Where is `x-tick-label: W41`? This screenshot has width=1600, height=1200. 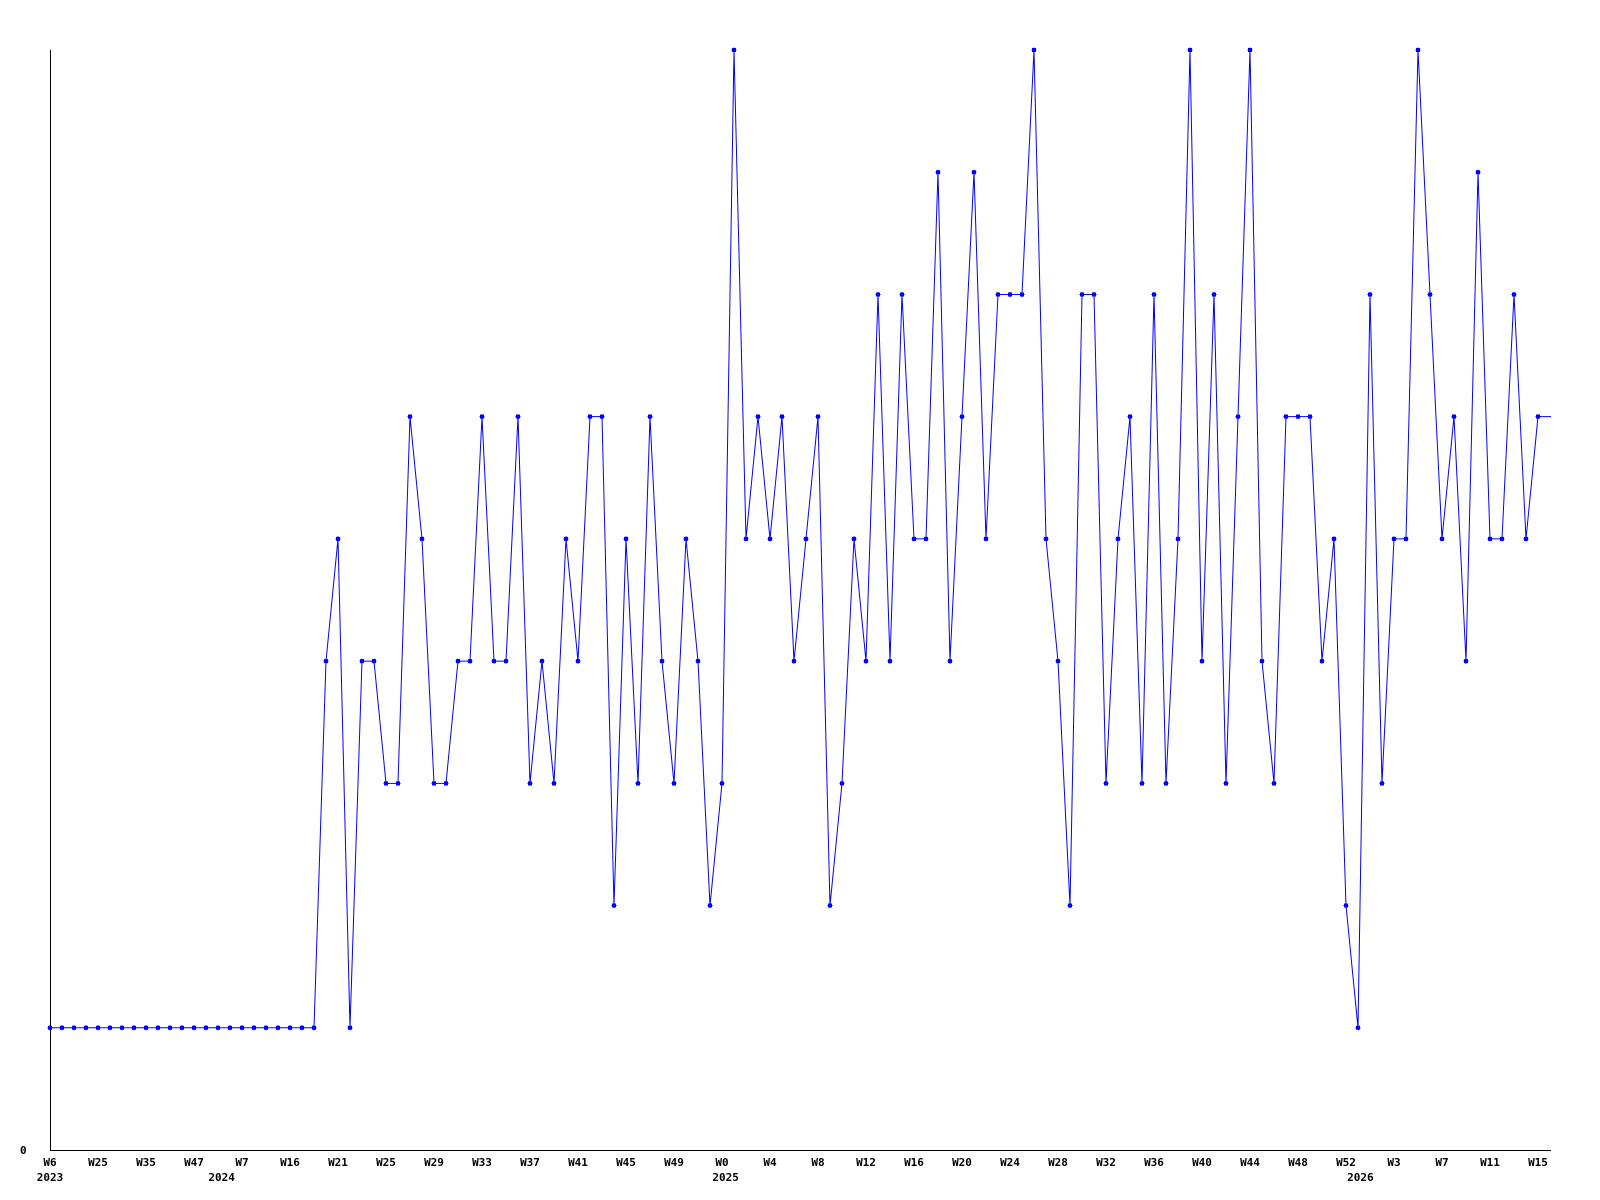 x-tick-label: W41 is located at coordinates (578, 1162).